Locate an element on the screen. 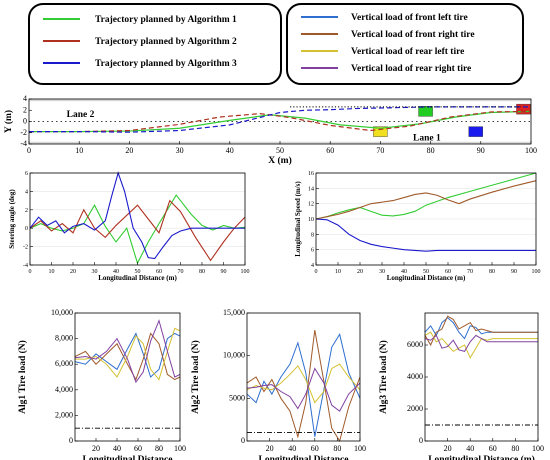  legend-label-tire-1: Vertical load of front left tire is located at coordinates (409, 18).